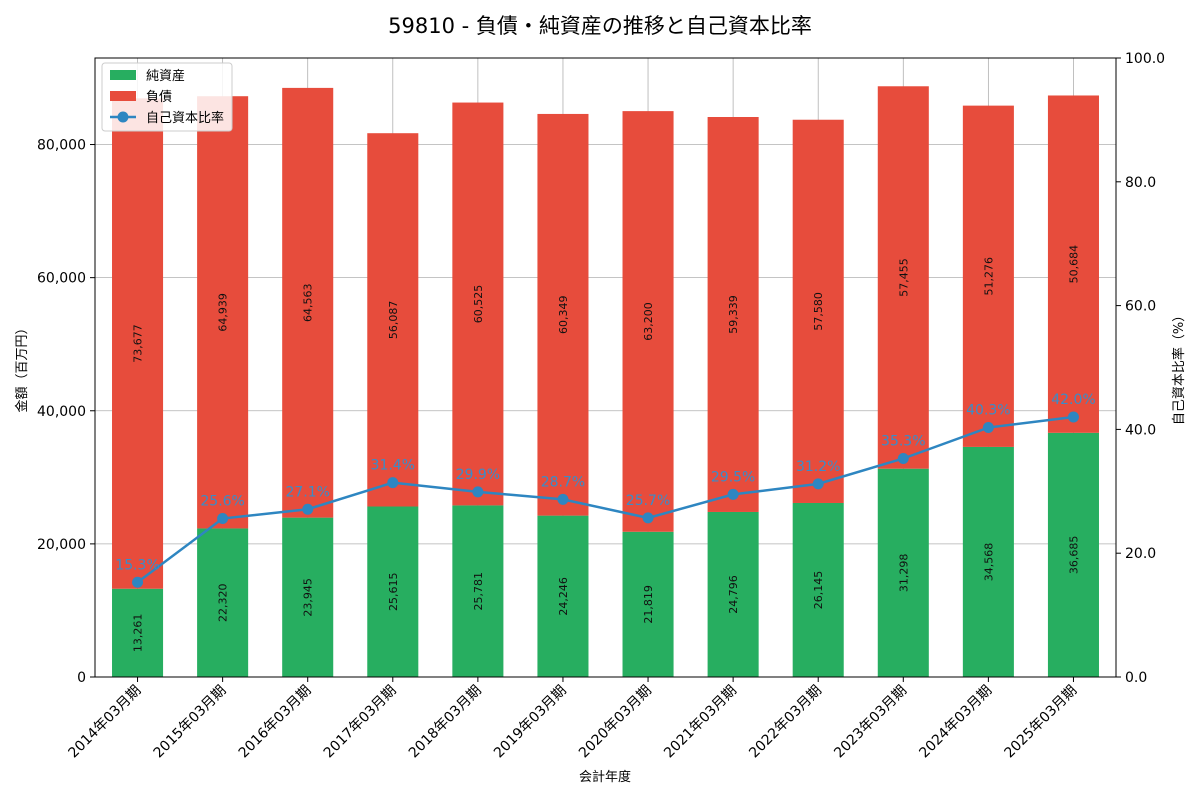 The width and height of the screenshot is (1200, 800). Describe the element at coordinates (61, 279) in the screenshot. I see `y-tick-label: 60,000` at that location.